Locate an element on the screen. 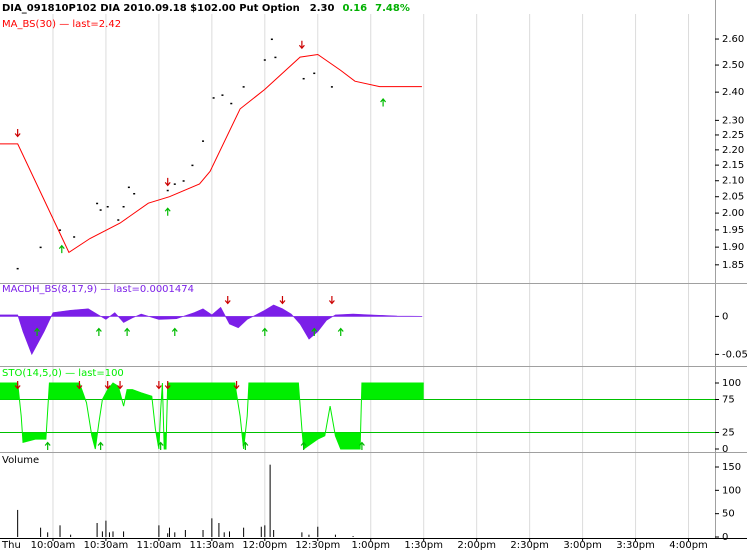  y-tick-label: 1.95 is located at coordinates (733, 230).